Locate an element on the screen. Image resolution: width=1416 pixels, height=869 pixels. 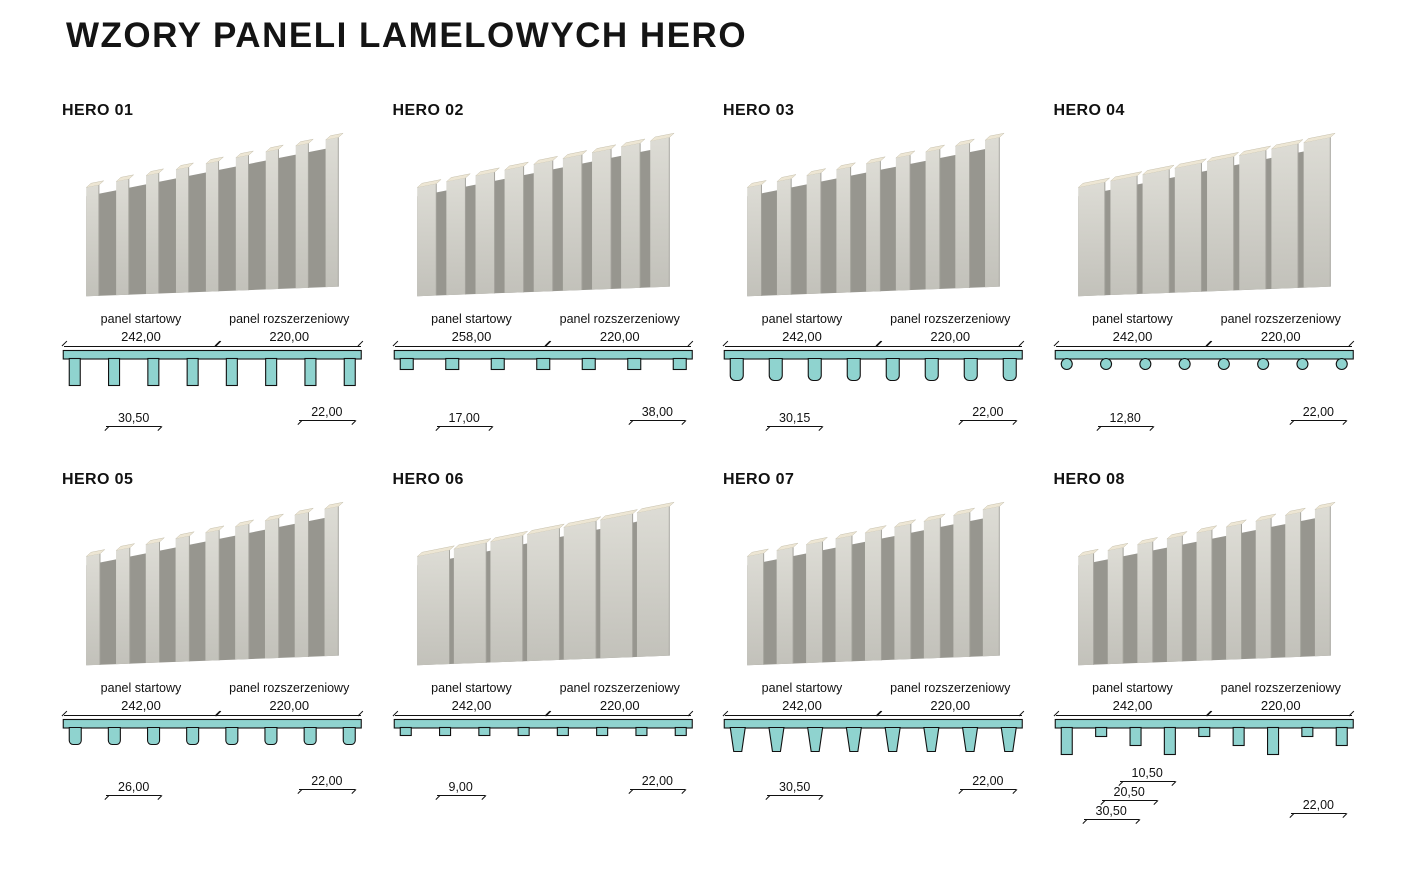
slat-depth-value-3: 30,50 is located at coordinates (1111, 812).